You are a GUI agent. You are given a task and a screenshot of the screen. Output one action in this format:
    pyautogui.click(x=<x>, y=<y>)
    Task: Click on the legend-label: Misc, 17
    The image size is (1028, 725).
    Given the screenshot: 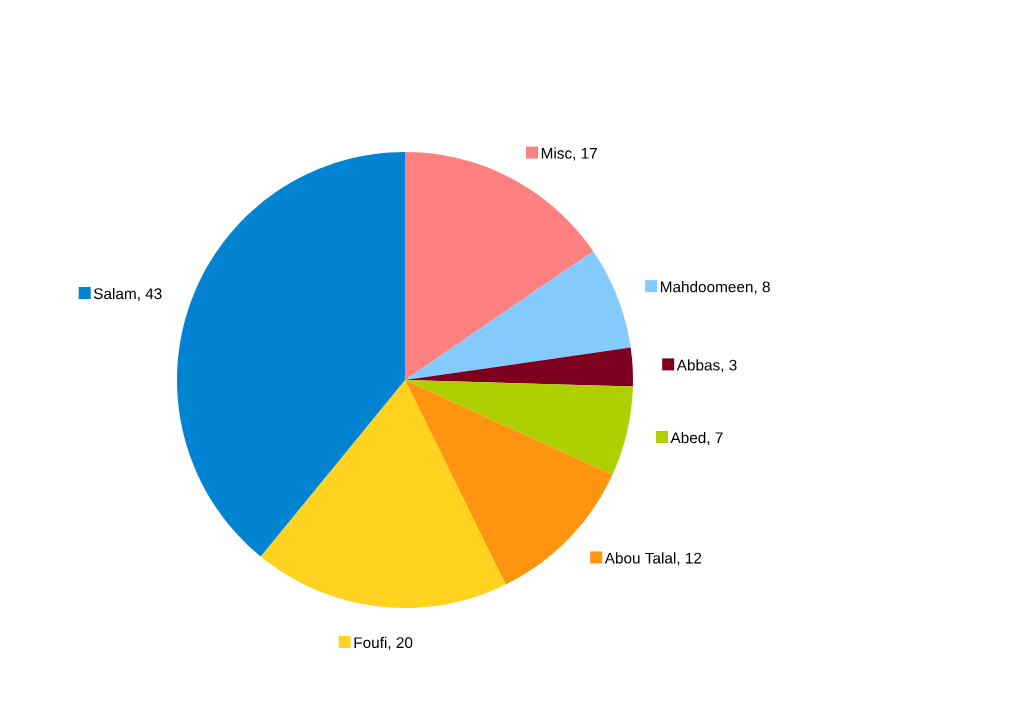 What is the action you would take?
    pyautogui.click(x=569, y=154)
    